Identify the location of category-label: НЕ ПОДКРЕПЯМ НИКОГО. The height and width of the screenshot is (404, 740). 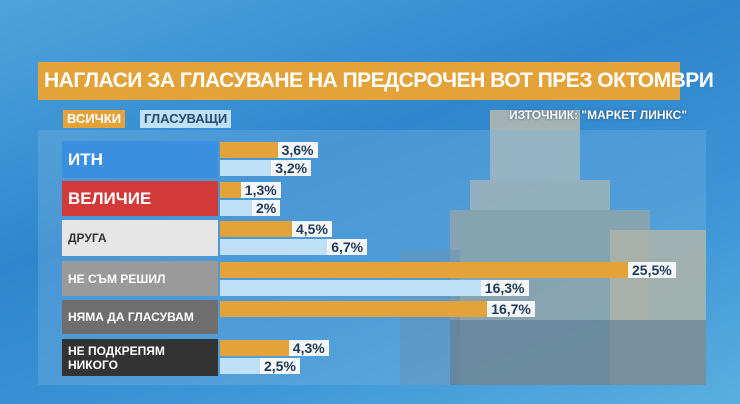
(140, 357).